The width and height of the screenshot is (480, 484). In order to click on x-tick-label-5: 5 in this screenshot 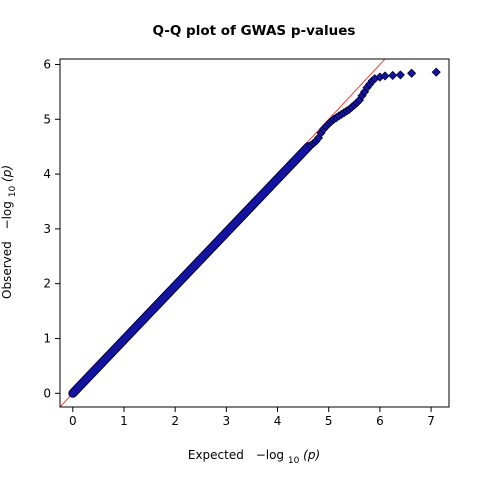, I will do `click(329, 421)`.